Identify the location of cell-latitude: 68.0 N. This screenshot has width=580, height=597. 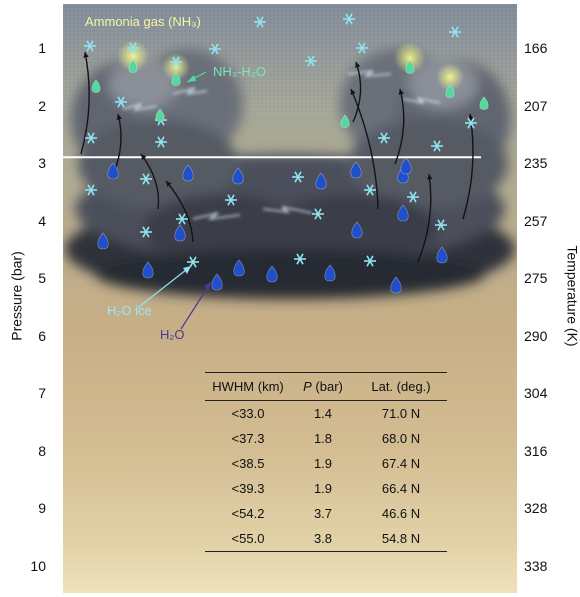
(401, 438).